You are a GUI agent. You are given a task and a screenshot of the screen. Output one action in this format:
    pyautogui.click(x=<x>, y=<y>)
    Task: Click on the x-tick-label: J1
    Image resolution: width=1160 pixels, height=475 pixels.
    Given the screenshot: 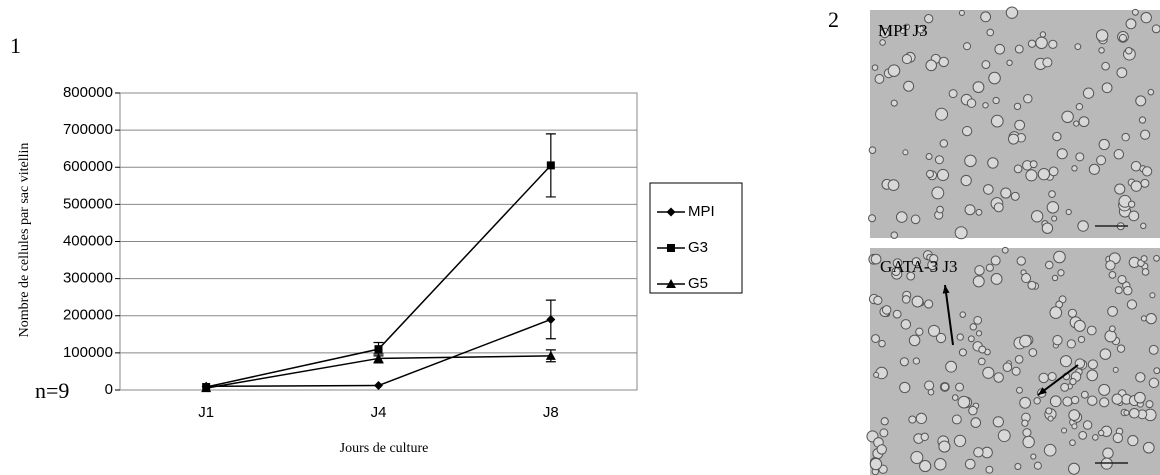 What is the action you would take?
    pyautogui.click(x=206, y=412)
    